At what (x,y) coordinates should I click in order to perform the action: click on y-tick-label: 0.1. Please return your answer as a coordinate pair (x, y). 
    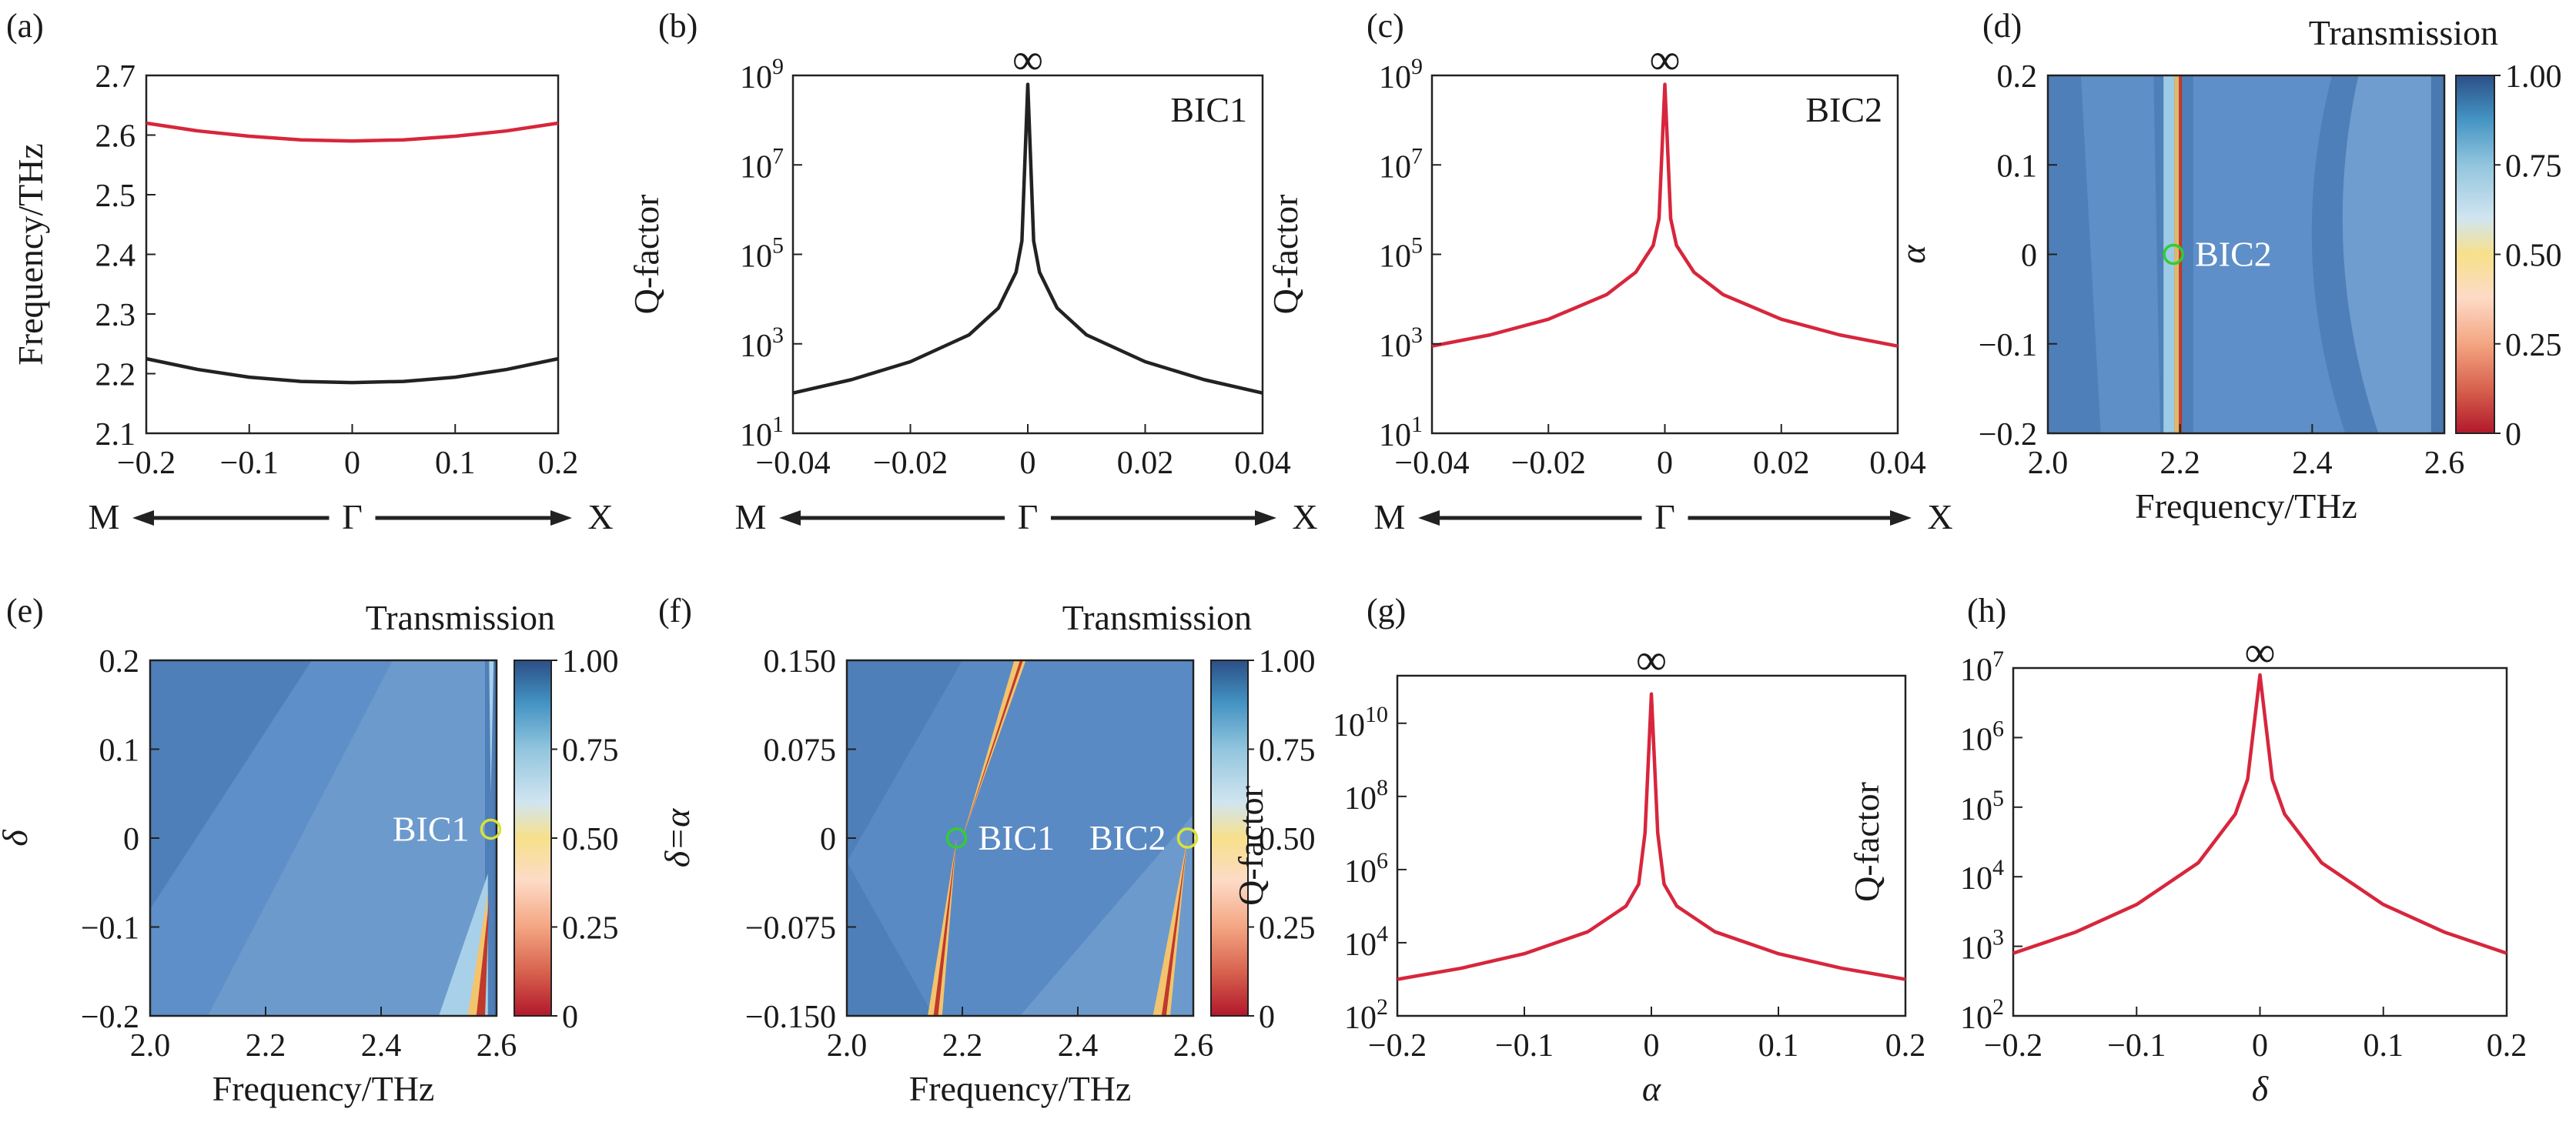
    Looking at the image, I should click on (2018, 166).